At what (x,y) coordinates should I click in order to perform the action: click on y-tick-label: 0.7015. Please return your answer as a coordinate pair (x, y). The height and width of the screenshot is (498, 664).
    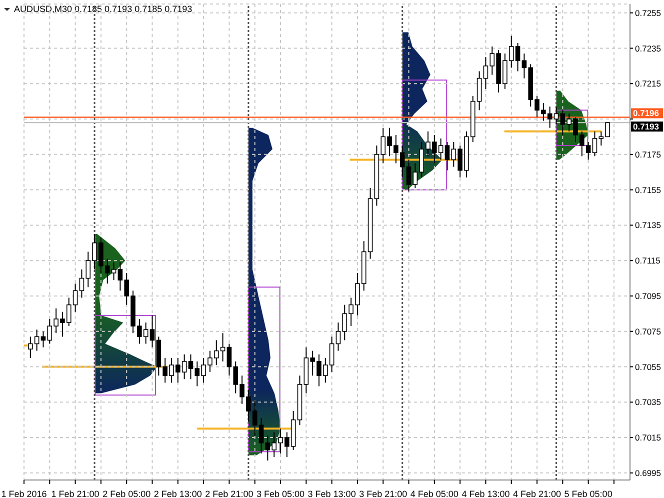
    Looking at the image, I should click on (648, 437).